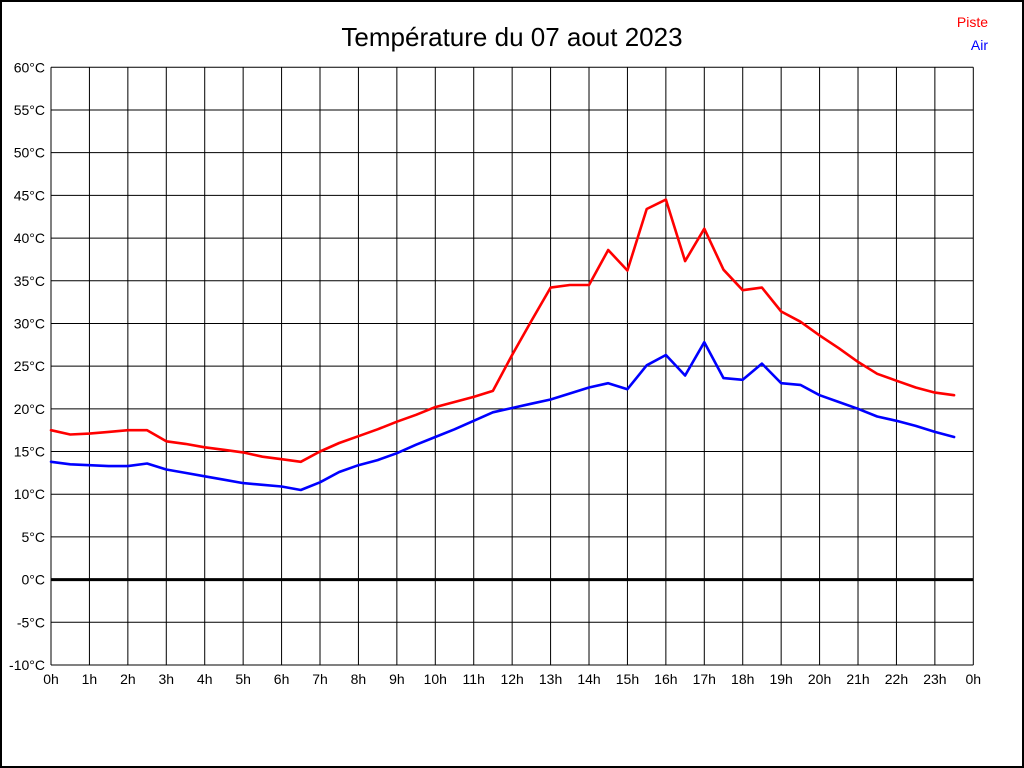 Image resolution: width=1024 pixels, height=768 pixels. Describe the element at coordinates (627, 679) in the screenshot. I see `x-tick-label: 15h` at that location.